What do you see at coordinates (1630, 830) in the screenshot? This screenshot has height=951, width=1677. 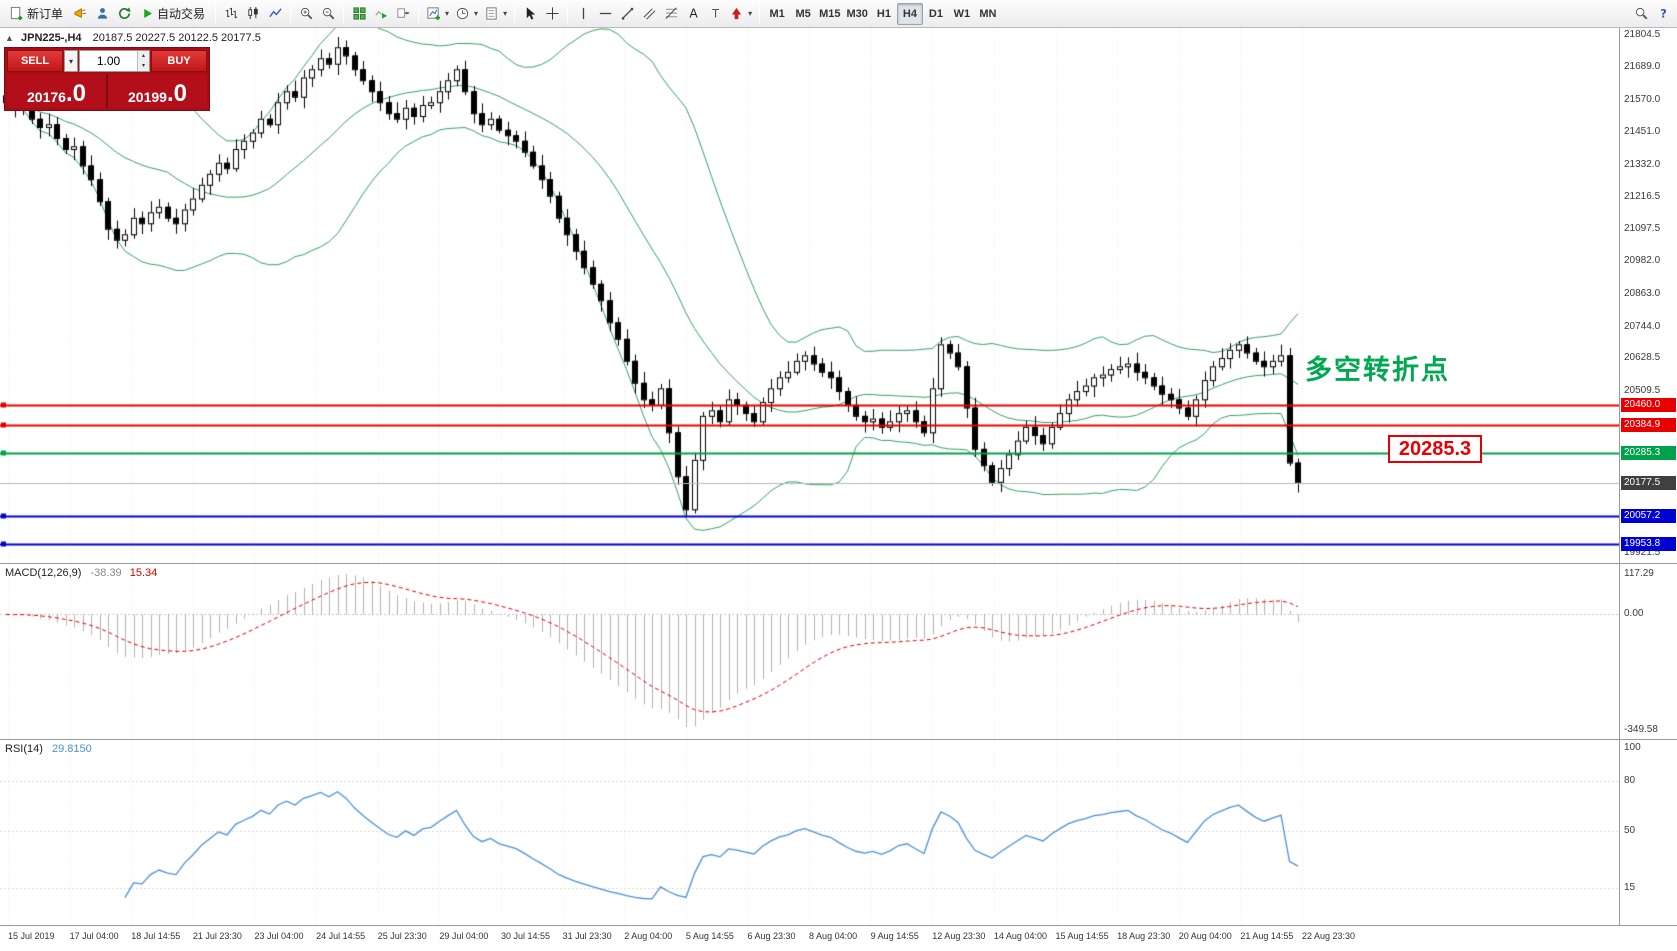 I see `rsi-axis-value: 50` at bounding box center [1630, 830].